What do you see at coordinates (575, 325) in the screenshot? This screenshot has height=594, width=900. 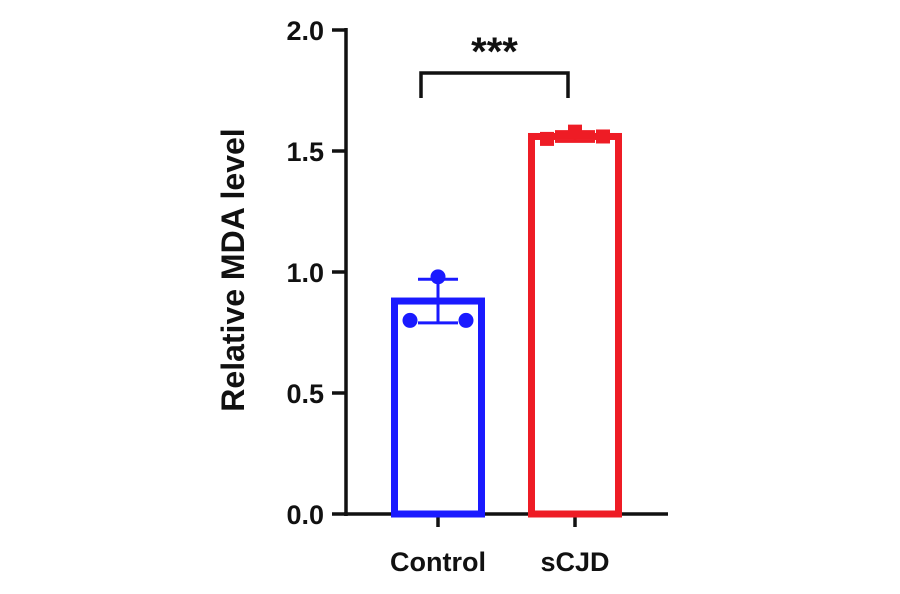 I see `bar-scjd` at bounding box center [575, 325].